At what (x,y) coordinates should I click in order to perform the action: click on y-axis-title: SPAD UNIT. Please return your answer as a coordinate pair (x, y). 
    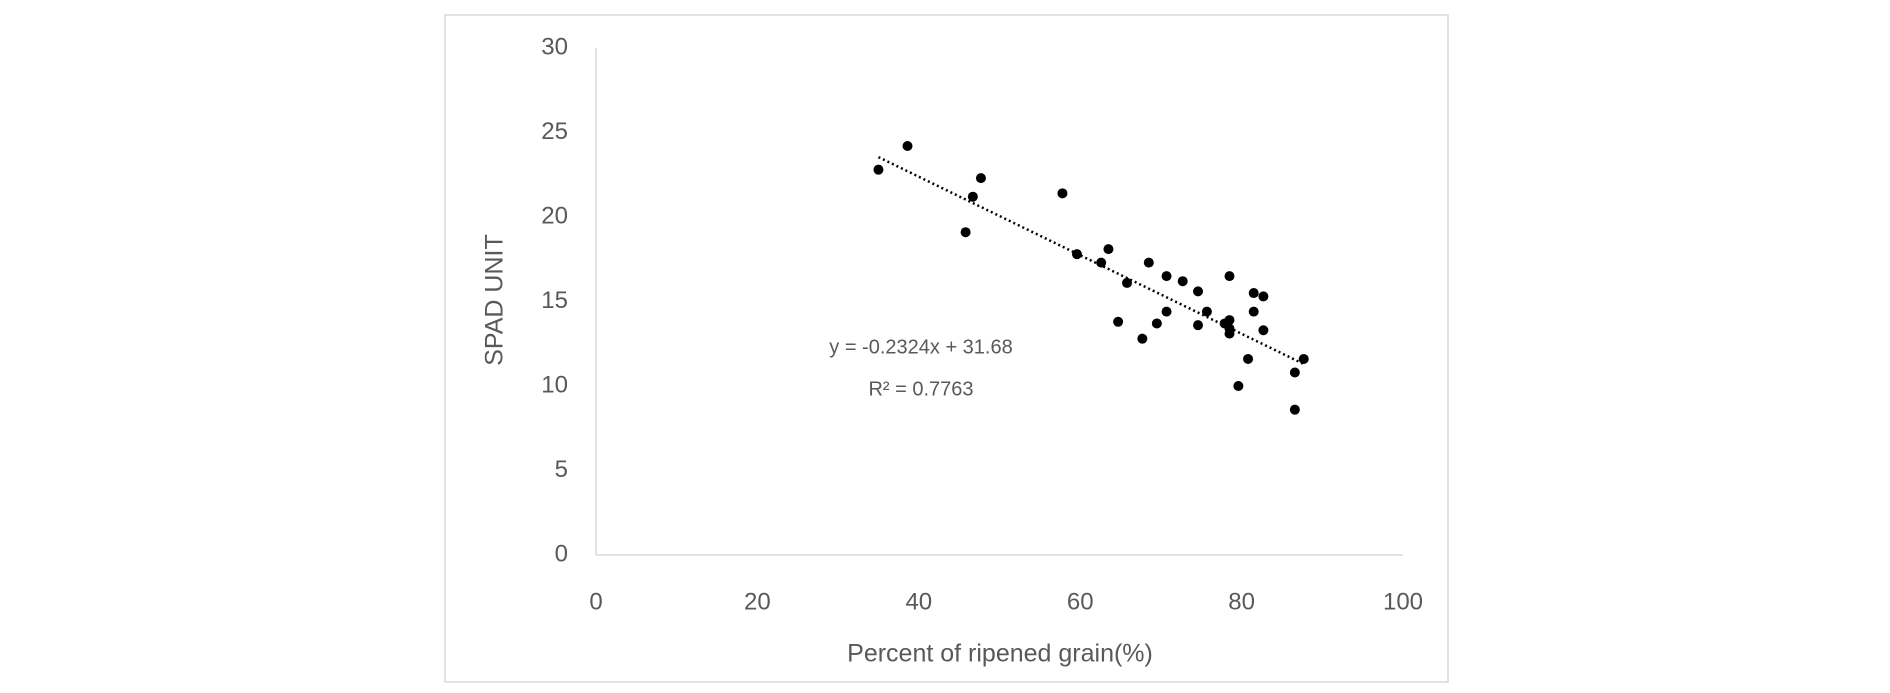
    Looking at the image, I should click on (495, 300).